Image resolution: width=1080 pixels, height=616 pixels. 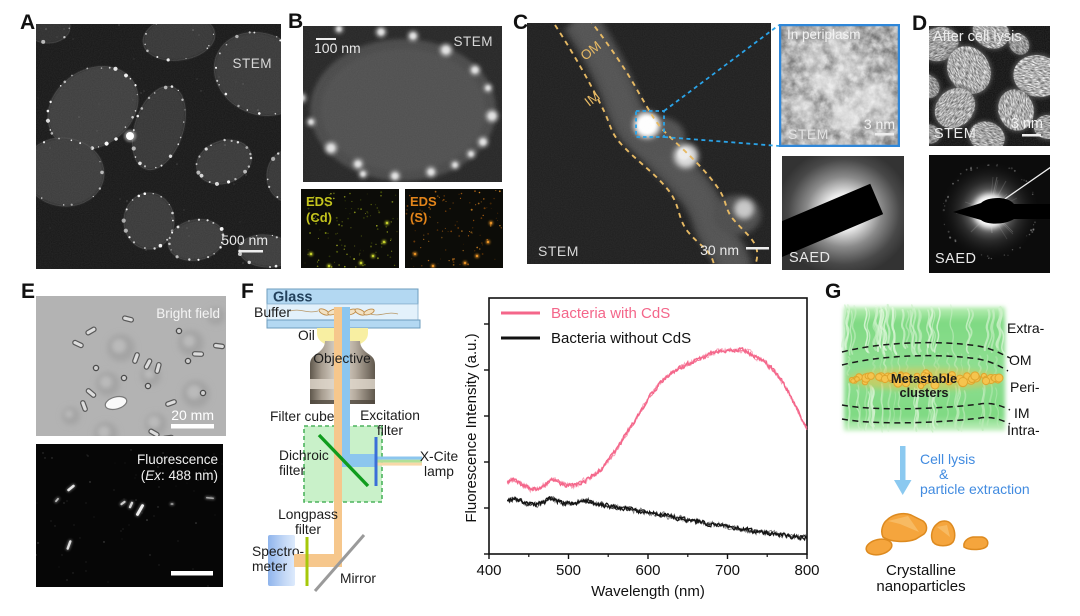 I want to click on svg-text: Dichroic, so click(x=304, y=455).